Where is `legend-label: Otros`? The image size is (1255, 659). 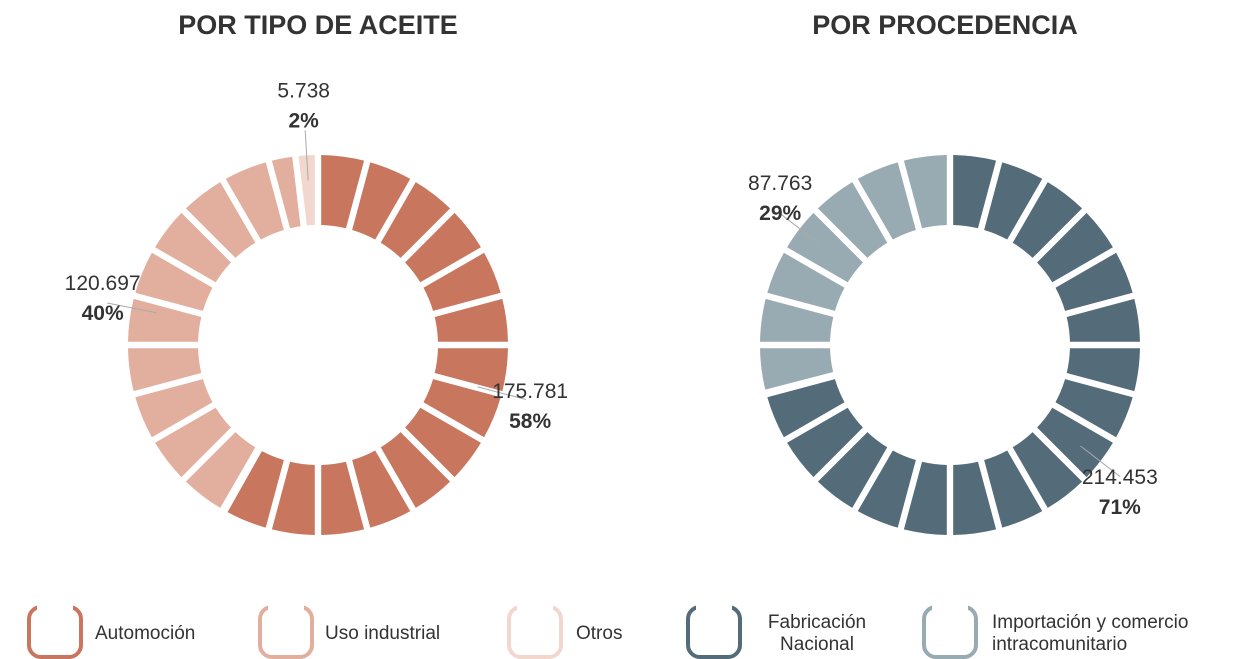 legend-label: Otros is located at coordinates (599, 633).